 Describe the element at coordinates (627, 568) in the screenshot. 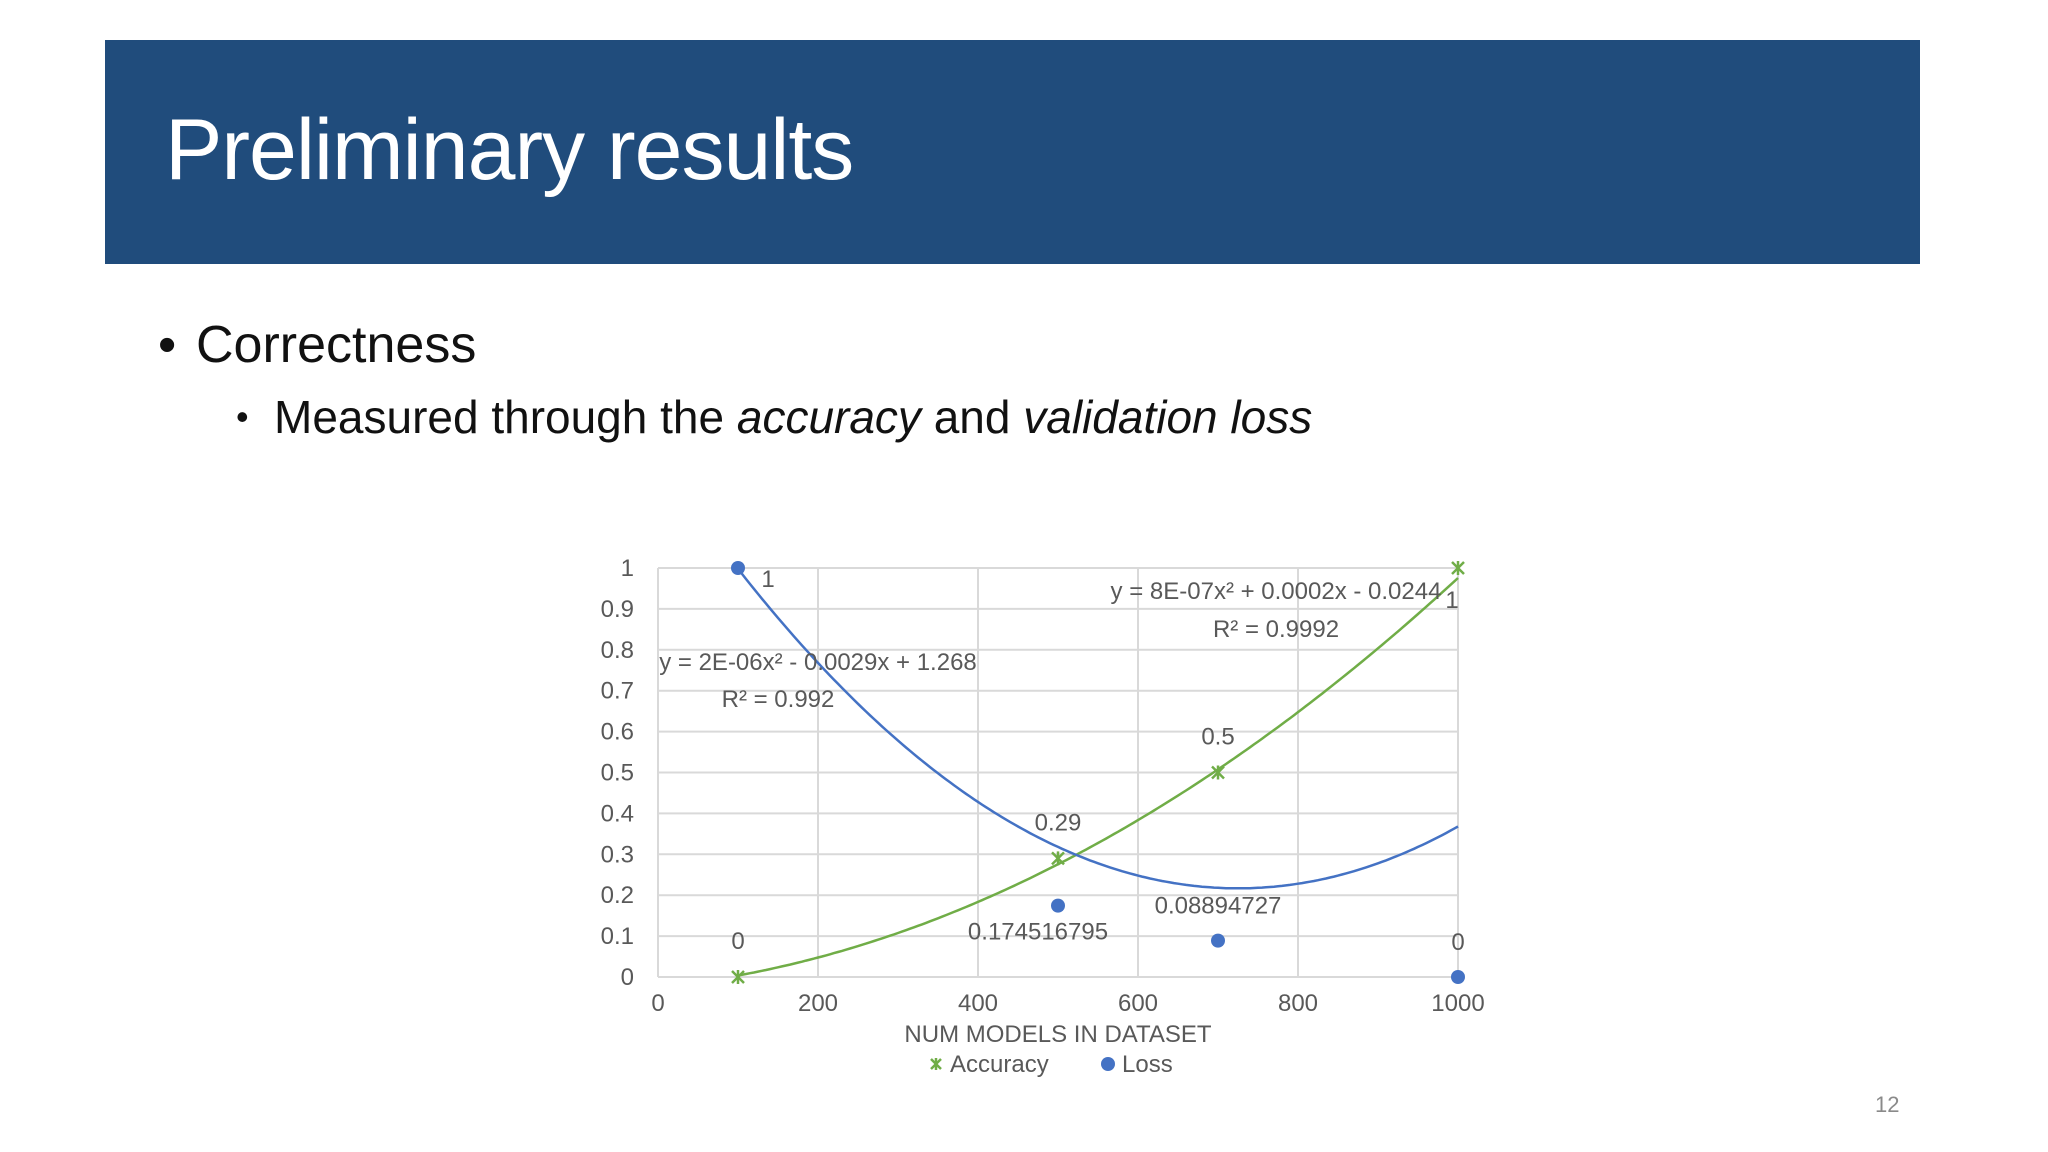

I see `y-tick-label: 1` at that location.